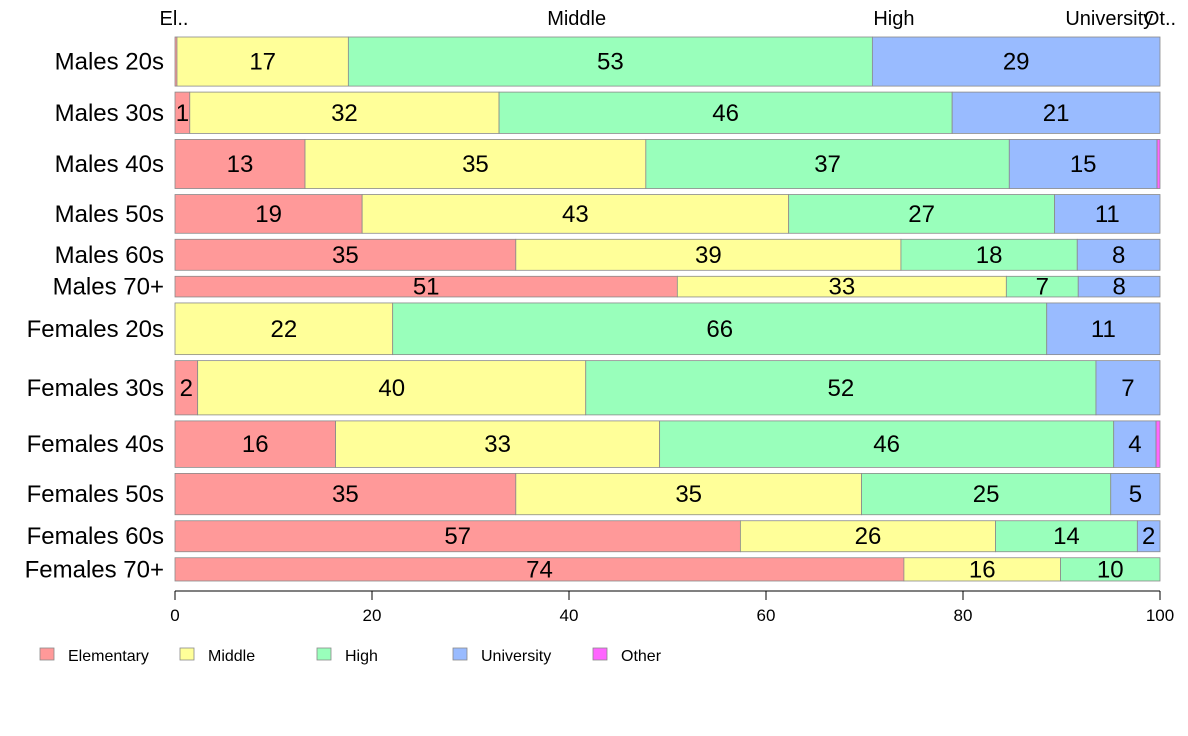 The width and height of the screenshot is (1188, 736). I want to click on data-label: 21, so click(1056, 113).